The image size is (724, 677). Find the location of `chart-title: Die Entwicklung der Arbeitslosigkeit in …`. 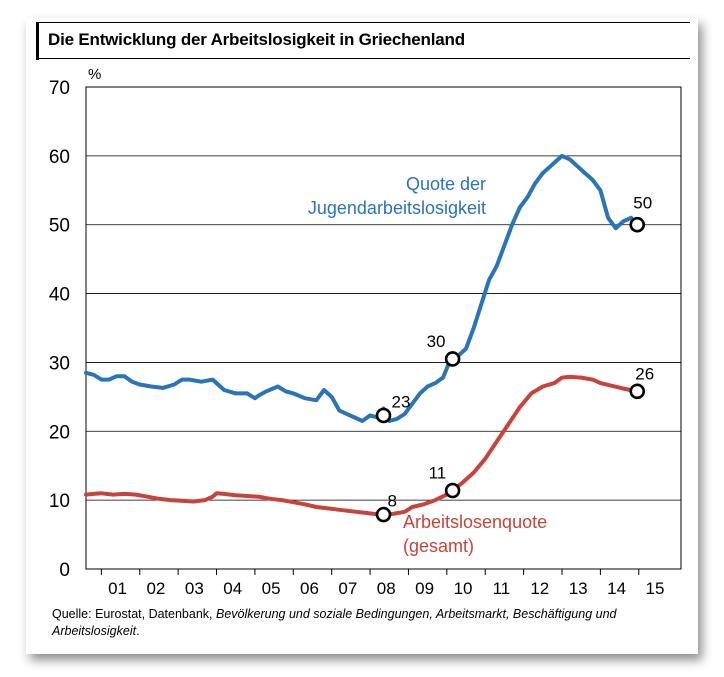

chart-title: Die Entwicklung der Arbeitslosigkeit in … is located at coordinates (256, 39).